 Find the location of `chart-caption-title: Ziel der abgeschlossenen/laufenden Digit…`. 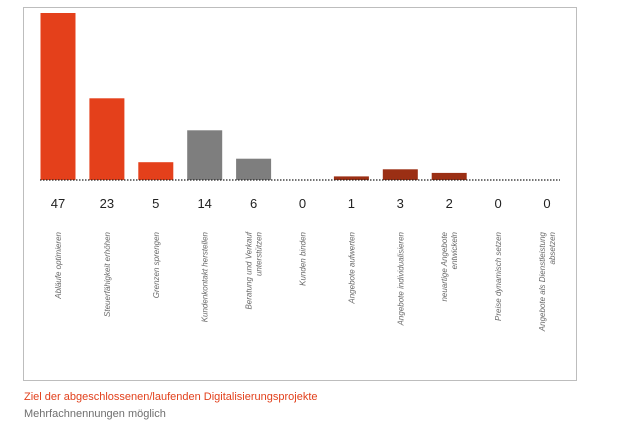

chart-caption-title: Ziel der abgeschlossenen/laufenden Digit… is located at coordinates (171, 397).